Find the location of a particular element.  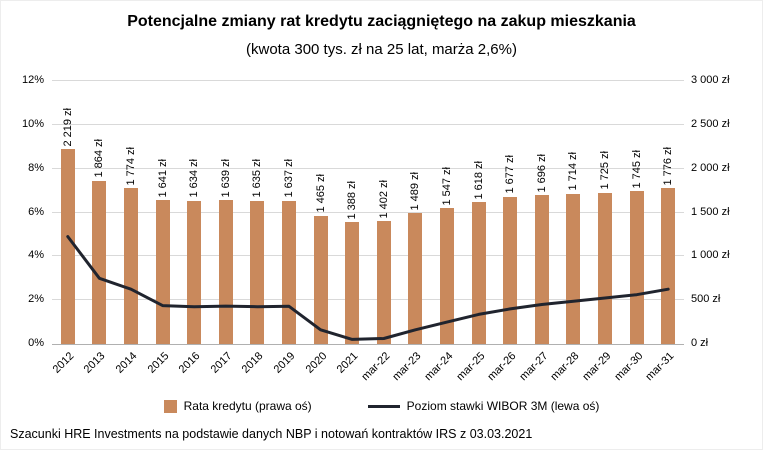

legend-item-rata: Rata kredytu (prawa oś) is located at coordinates (237, 406).